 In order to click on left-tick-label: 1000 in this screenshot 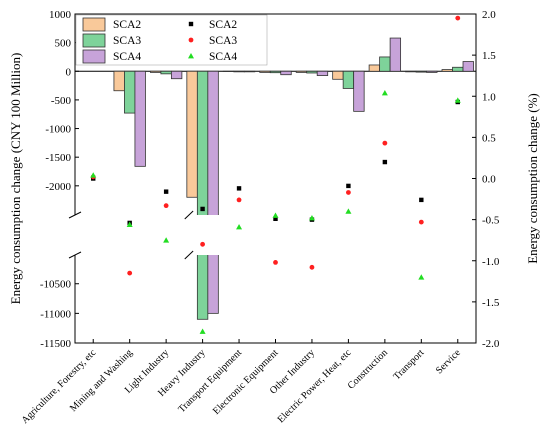, I will do `click(60, 15)`.